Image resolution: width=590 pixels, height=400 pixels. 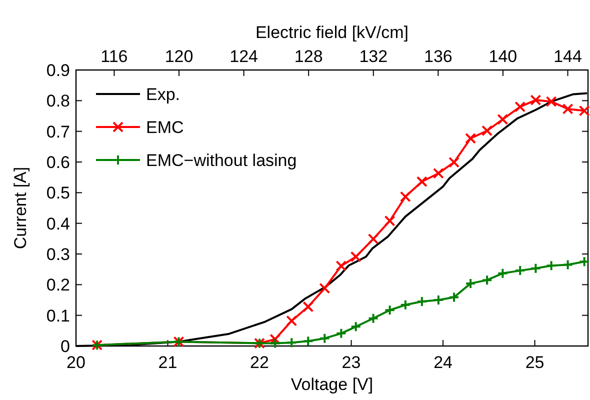 I want to click on legend-label: Exp., so click(x=163, y=94).